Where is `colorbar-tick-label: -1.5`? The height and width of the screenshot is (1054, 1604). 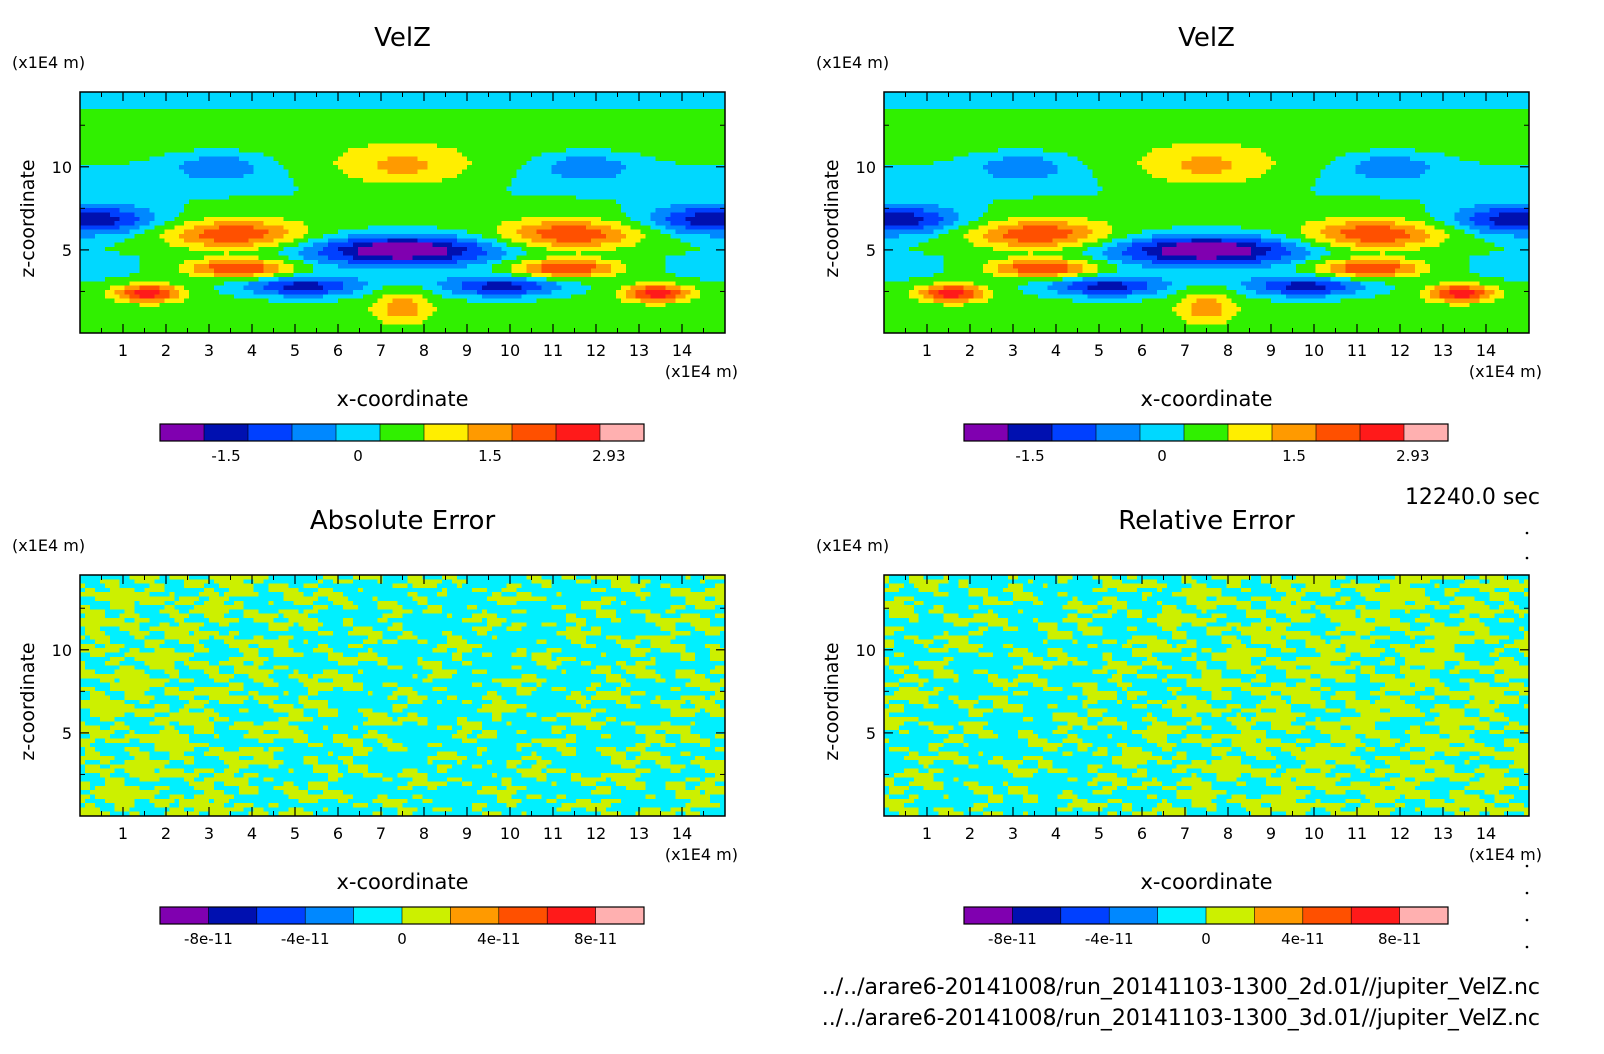
colorbar-tick-label: -1.5 is located at coordinates (225, 456).